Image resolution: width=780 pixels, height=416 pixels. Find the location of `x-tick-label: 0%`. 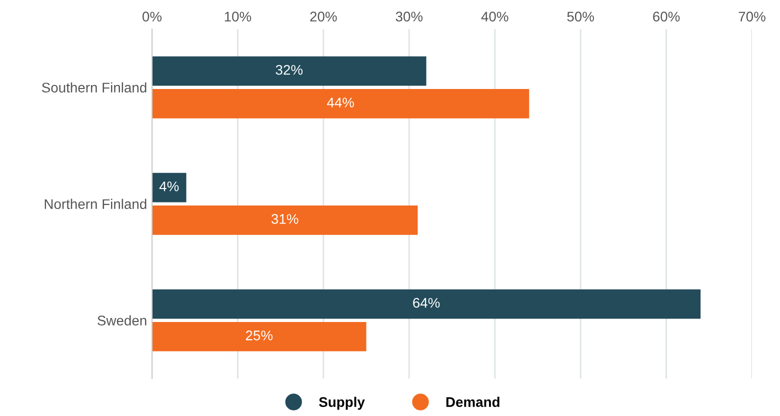

x-tick-label: 0% is located at coordinates (152, 17).